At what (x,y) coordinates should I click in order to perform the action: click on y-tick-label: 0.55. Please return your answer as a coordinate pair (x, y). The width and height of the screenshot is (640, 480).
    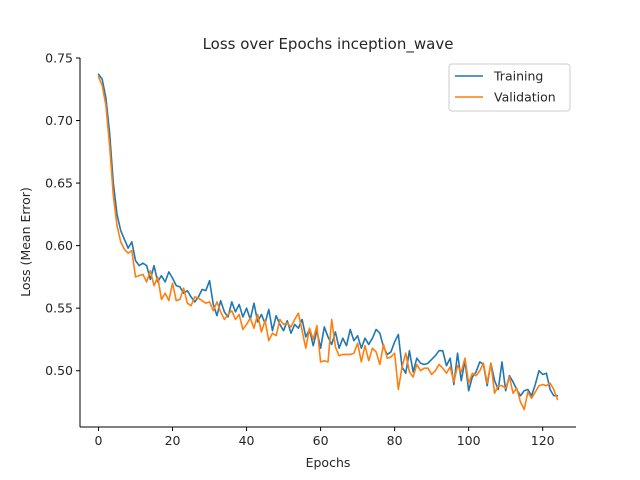
    Looking at the image, I should click on (59, 308).